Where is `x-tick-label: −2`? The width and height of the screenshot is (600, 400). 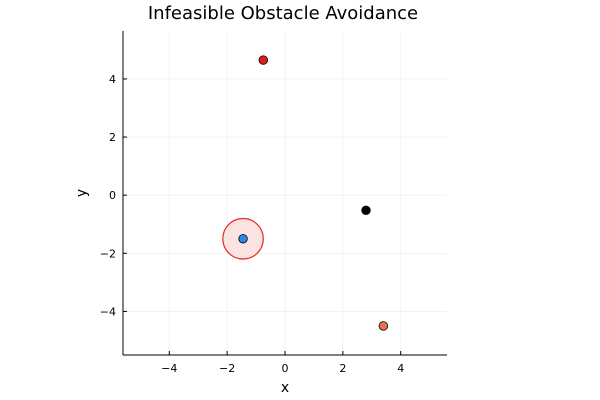 x-tick-label: −2 is located at coordinates (227, 368).